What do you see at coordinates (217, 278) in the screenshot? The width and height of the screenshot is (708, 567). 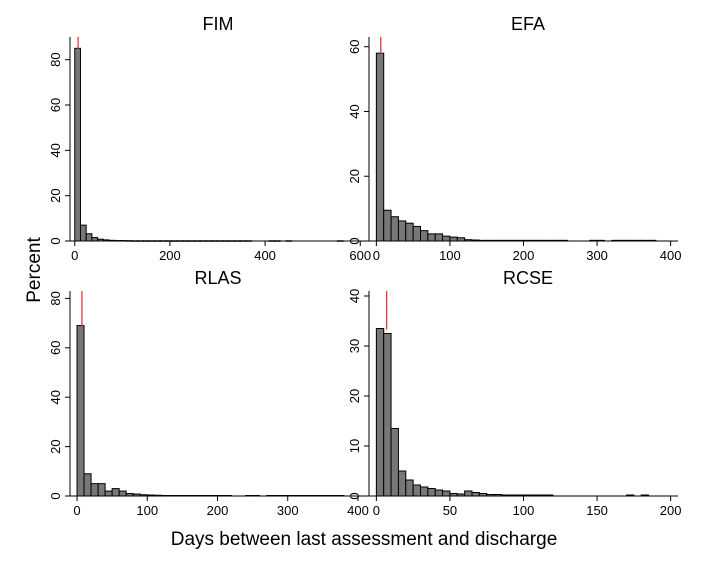 I see `panel-title: RLAS` at bounding box center [217, 278].